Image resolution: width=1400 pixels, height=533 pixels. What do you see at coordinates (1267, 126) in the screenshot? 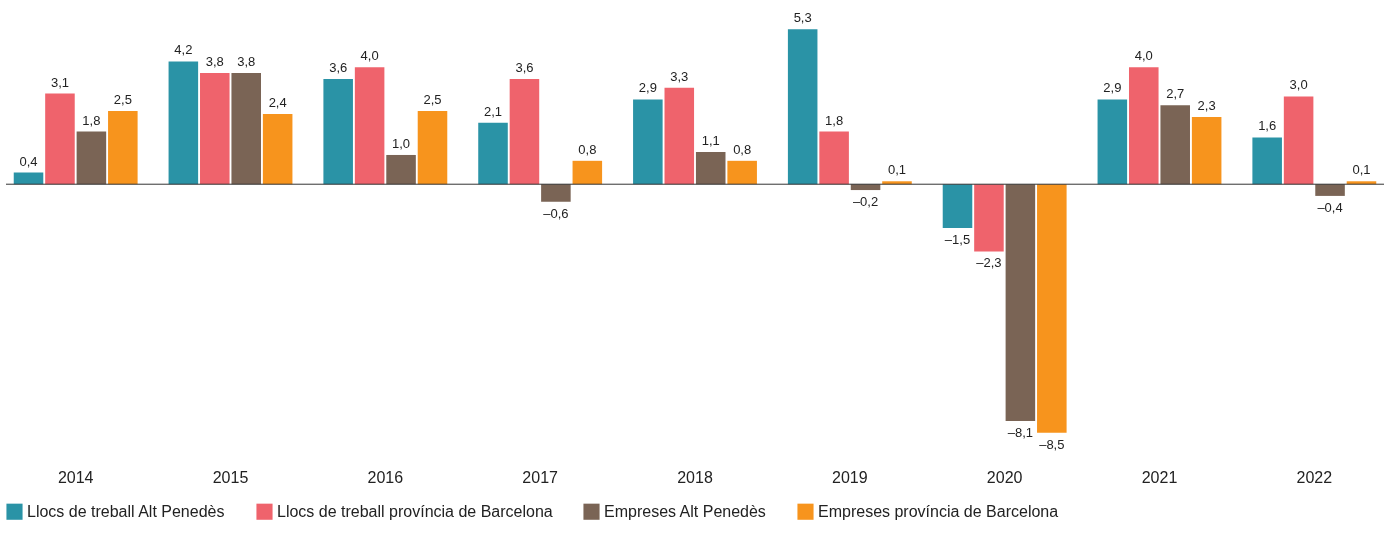
I see `data-label: 1,6` at bounding box center [1267, 126].